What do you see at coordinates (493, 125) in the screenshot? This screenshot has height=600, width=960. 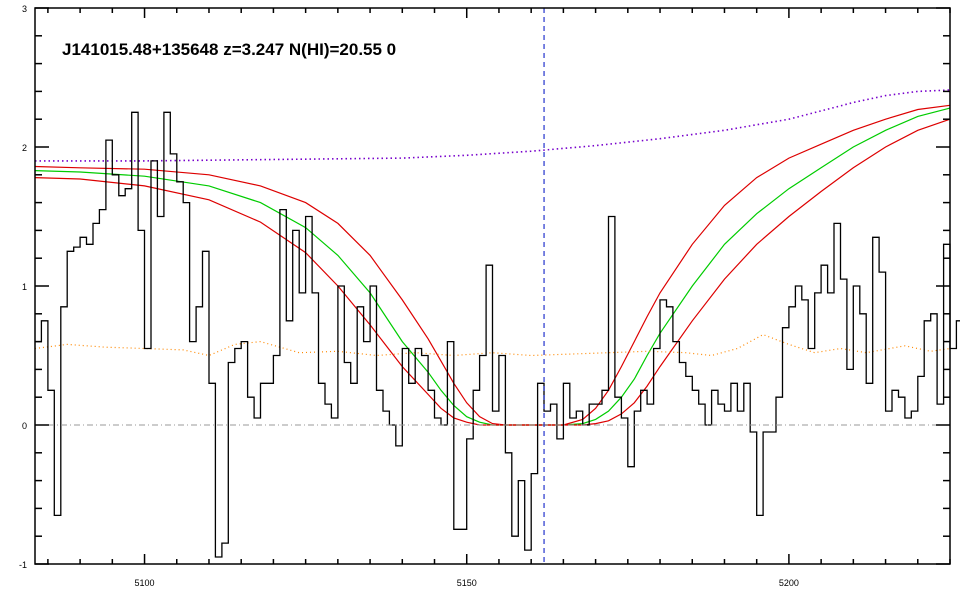 I see `continuum-line` at bounding box center [493, 125].